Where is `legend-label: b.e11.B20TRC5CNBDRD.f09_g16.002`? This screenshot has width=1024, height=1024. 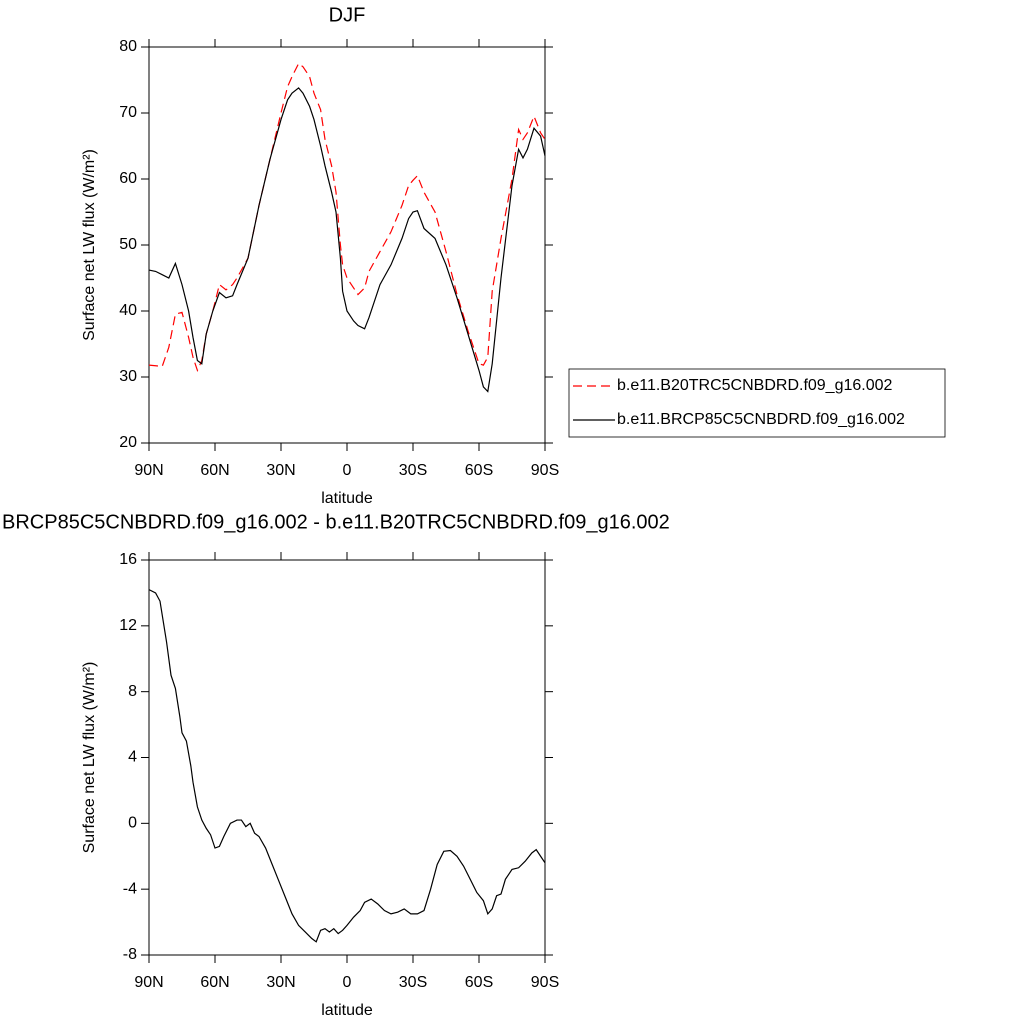 legend-label: b.e11.B20TRC5CNBDRD.f09_g16.002 is located at coordinates (755, 385).